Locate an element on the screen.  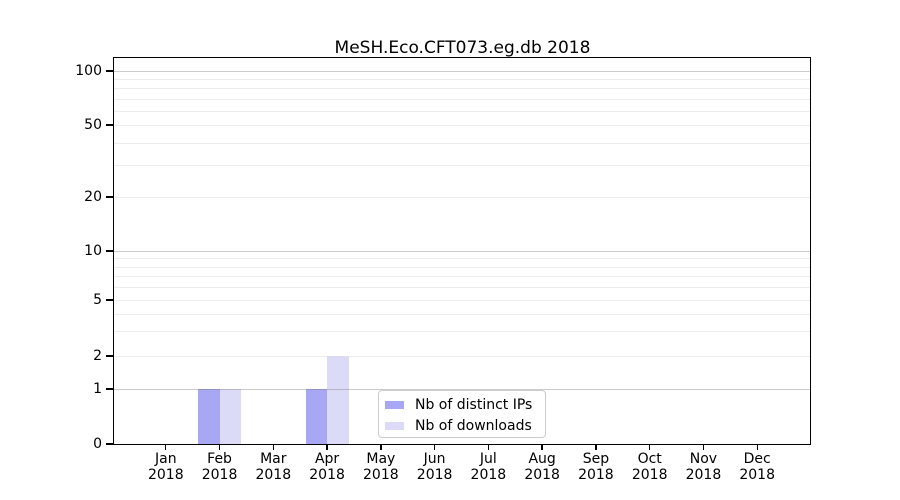
x-tick-label: Dec 2018 is located at coordinates (757, 467).